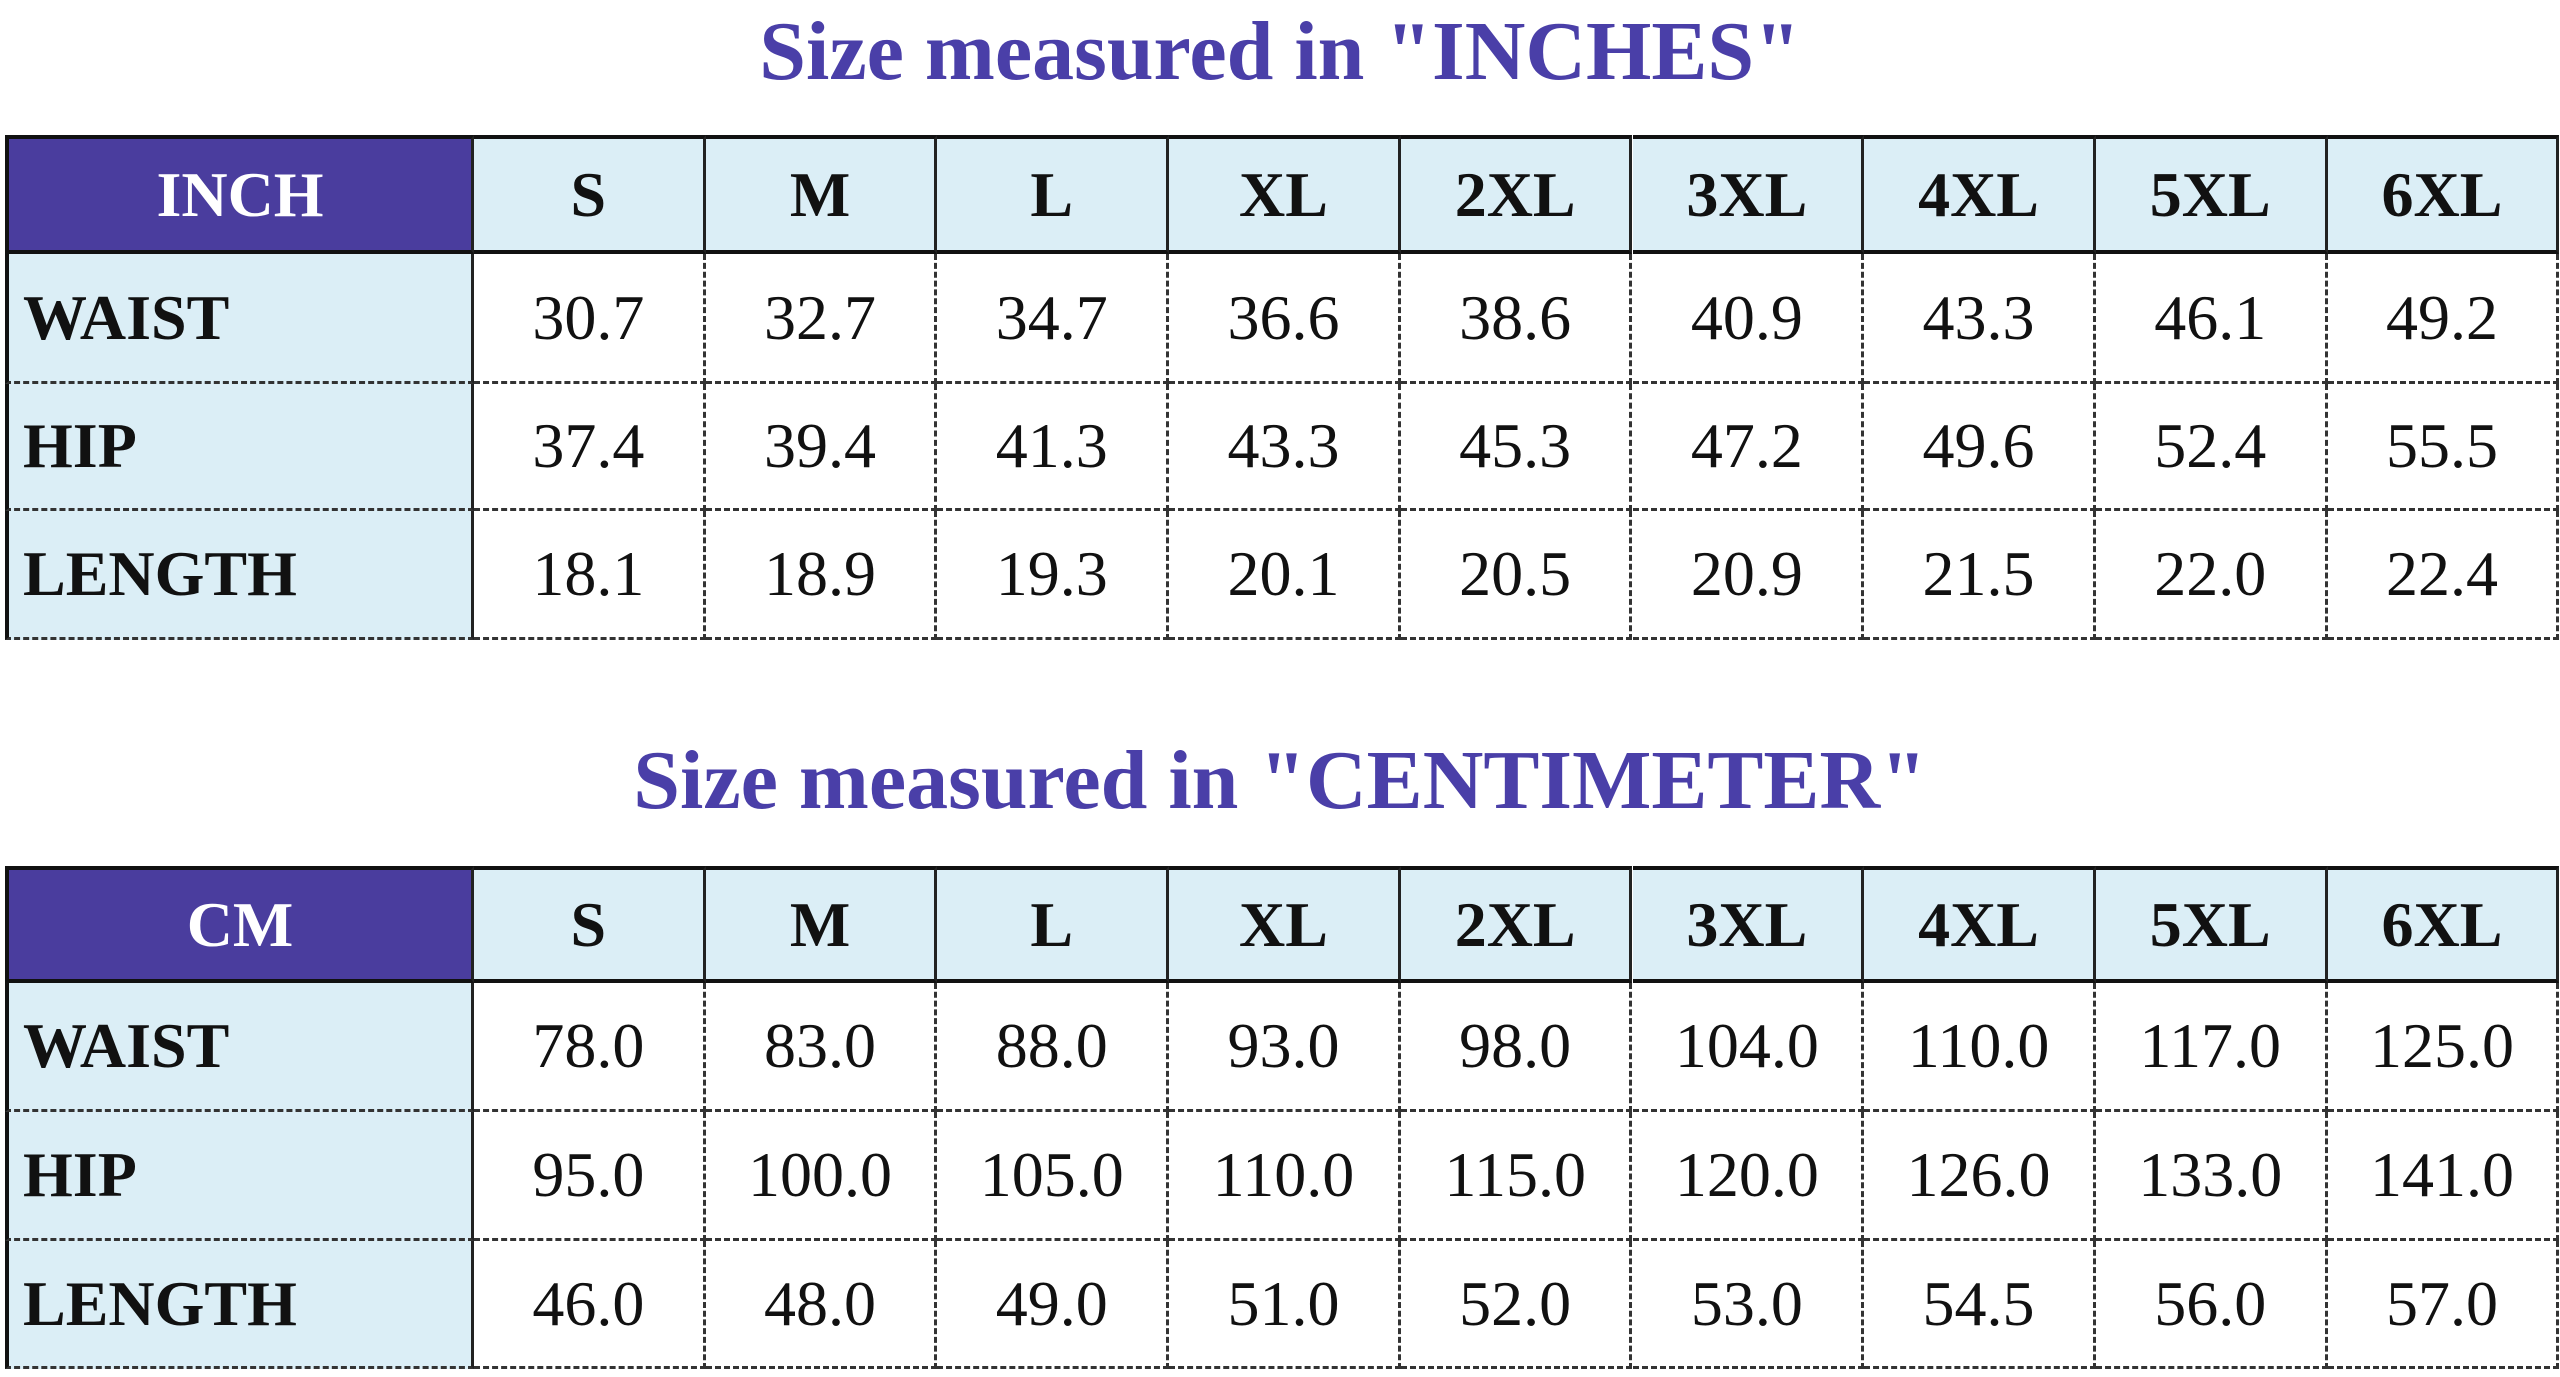 The image size is (2560, 1377). I want to click on measure-value: 95.0, so click(590, 1176).